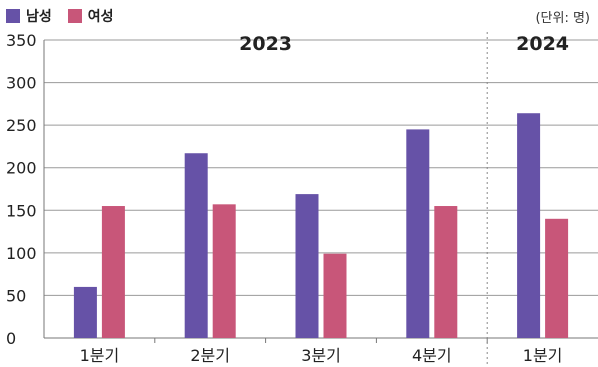 The image size is (598, 367). What do you see at coordinates (39, 17) in the screenshot?
I see `legend-label-male: 남성` at bounding box center [39, 17].